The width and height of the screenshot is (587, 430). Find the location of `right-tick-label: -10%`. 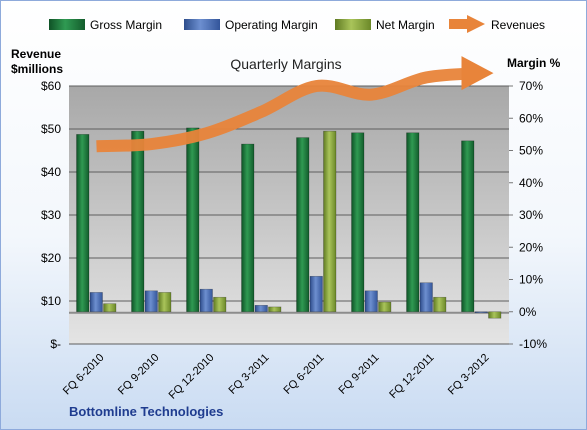

right-tick-label: -10% is located at coordinates (533, 344).